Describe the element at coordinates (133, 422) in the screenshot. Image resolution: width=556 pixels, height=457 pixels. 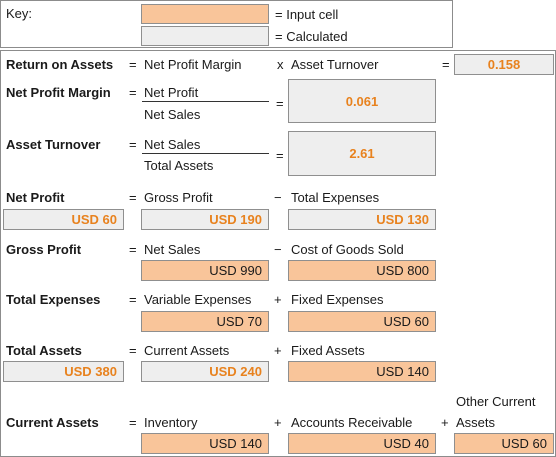
I see `ca-equals: =` at that location.